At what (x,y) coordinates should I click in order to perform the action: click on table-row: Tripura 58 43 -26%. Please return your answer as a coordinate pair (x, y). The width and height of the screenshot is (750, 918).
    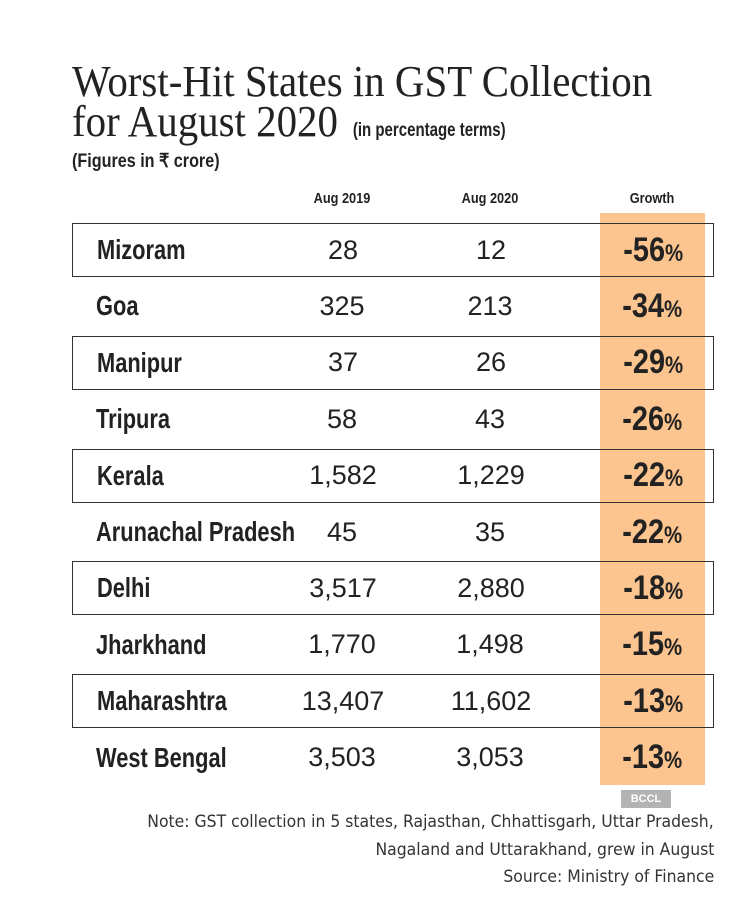
    Looking at the image, I should click on (393, 419).